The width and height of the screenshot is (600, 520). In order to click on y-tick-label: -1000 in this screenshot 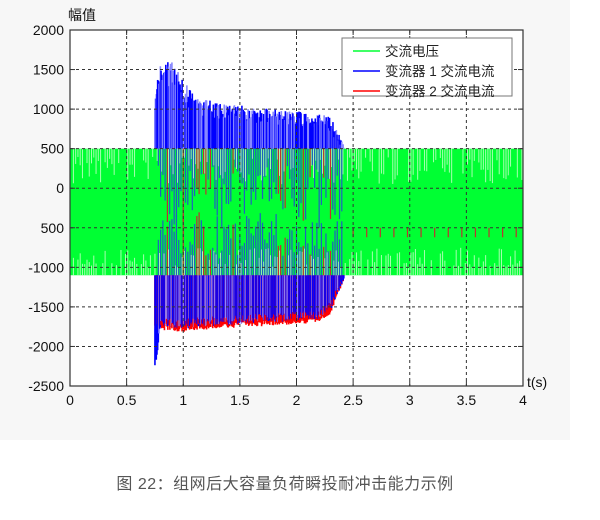, I will do `click(46, 267)`.